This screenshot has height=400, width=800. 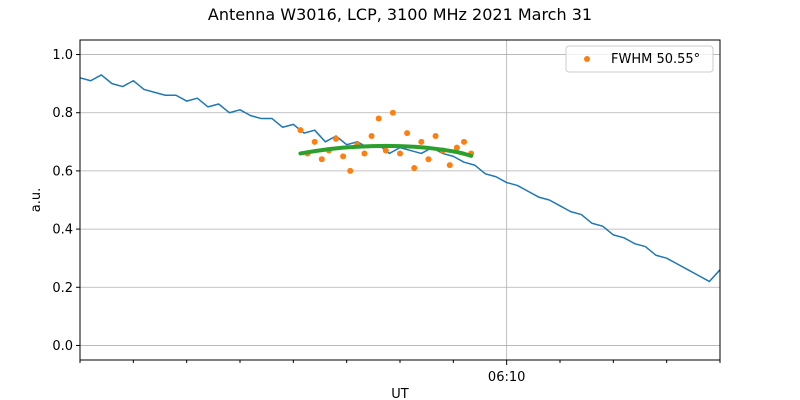 What do you see at coordinates (506, 377) in the screenshot?
I see `x-tick-label-0: 06:10` at bounding box center [506, 377].